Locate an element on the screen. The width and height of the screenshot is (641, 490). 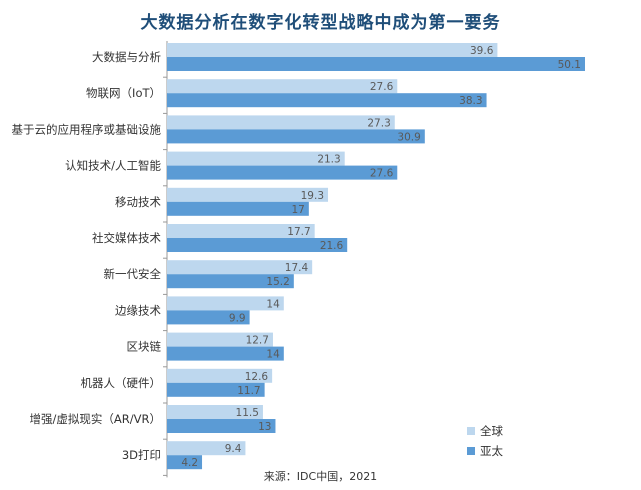
category-label: 物联网（IoT） is located at coordinates (123, 93).